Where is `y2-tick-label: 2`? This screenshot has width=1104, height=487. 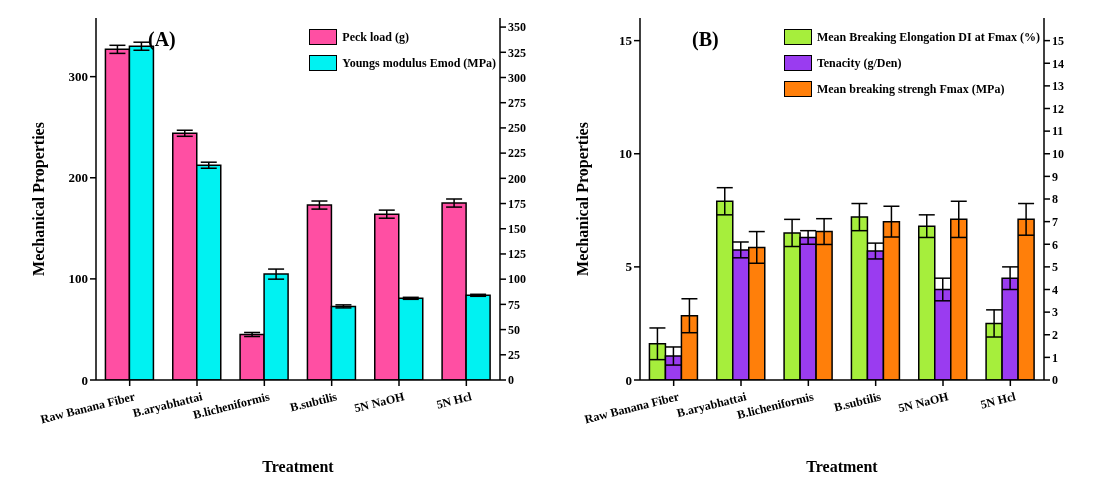
y2-tick-label: 2 is located at coordinates (1055, 335).